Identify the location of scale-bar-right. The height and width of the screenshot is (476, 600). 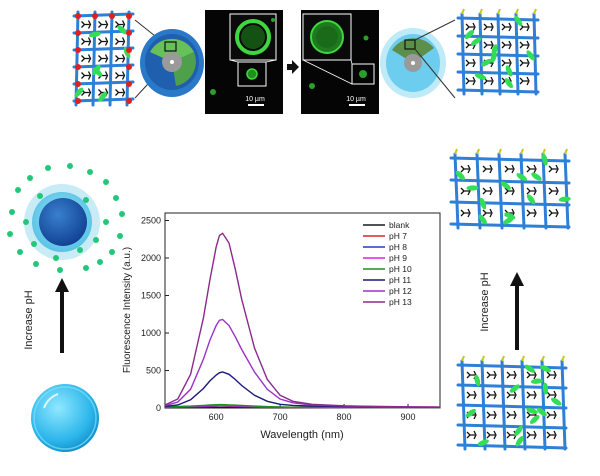
(357, 105).